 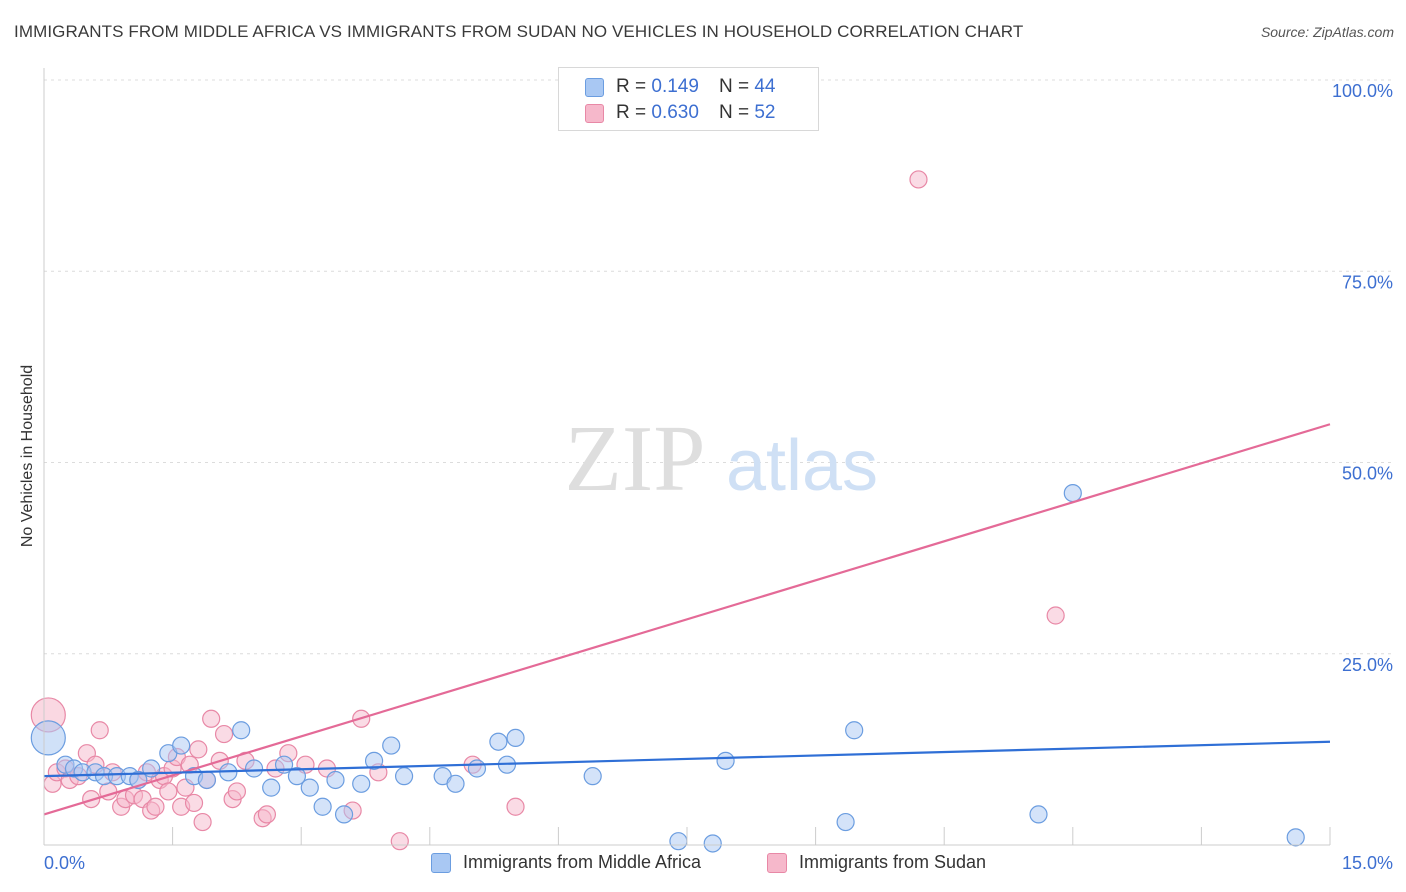 I want to click on legend-row-sudan: R = 0.630 N = 52, so click(x=680, y=113).